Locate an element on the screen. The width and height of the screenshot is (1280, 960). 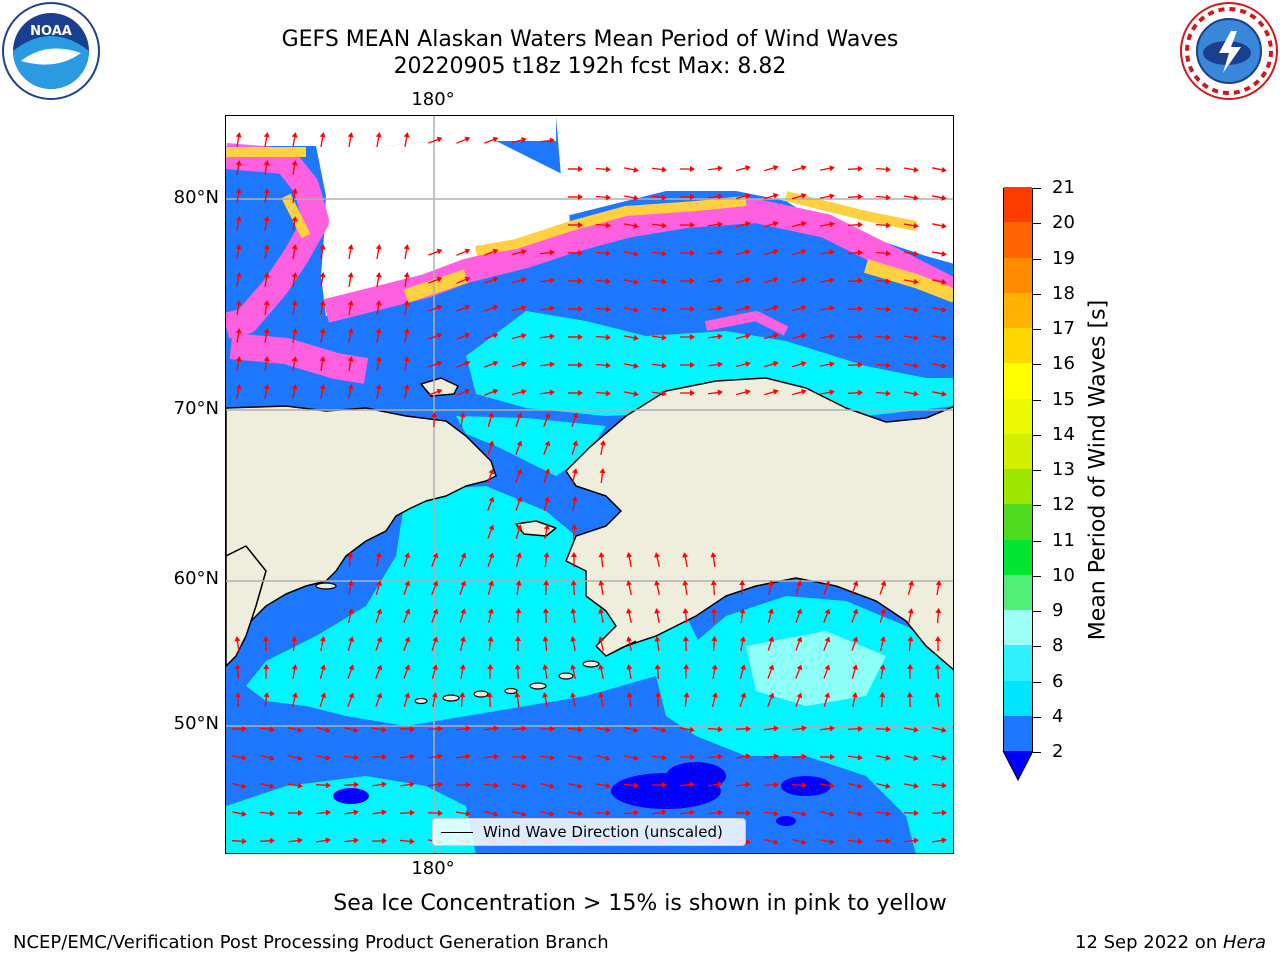
colorbar-tick-label: 12 is located at coordinates (1063, 505).